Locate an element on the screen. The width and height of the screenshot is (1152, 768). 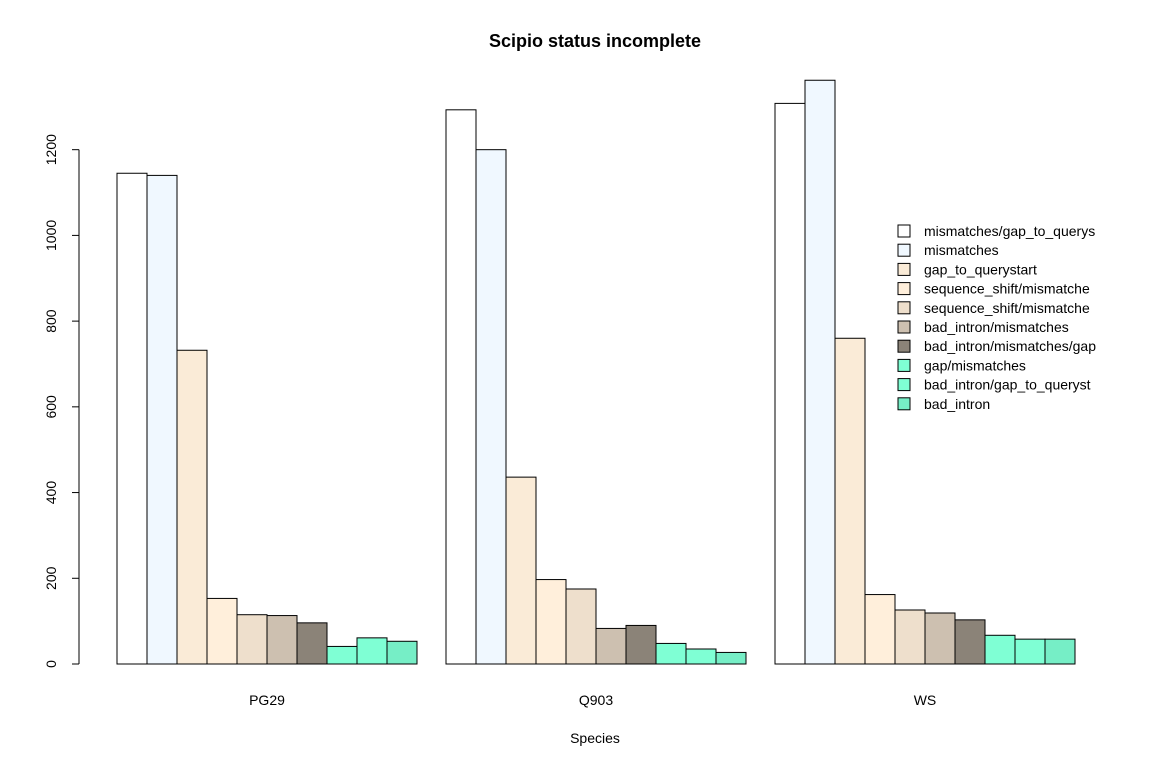
x-tick-label: Q903 is located at coordinates (596, 700).